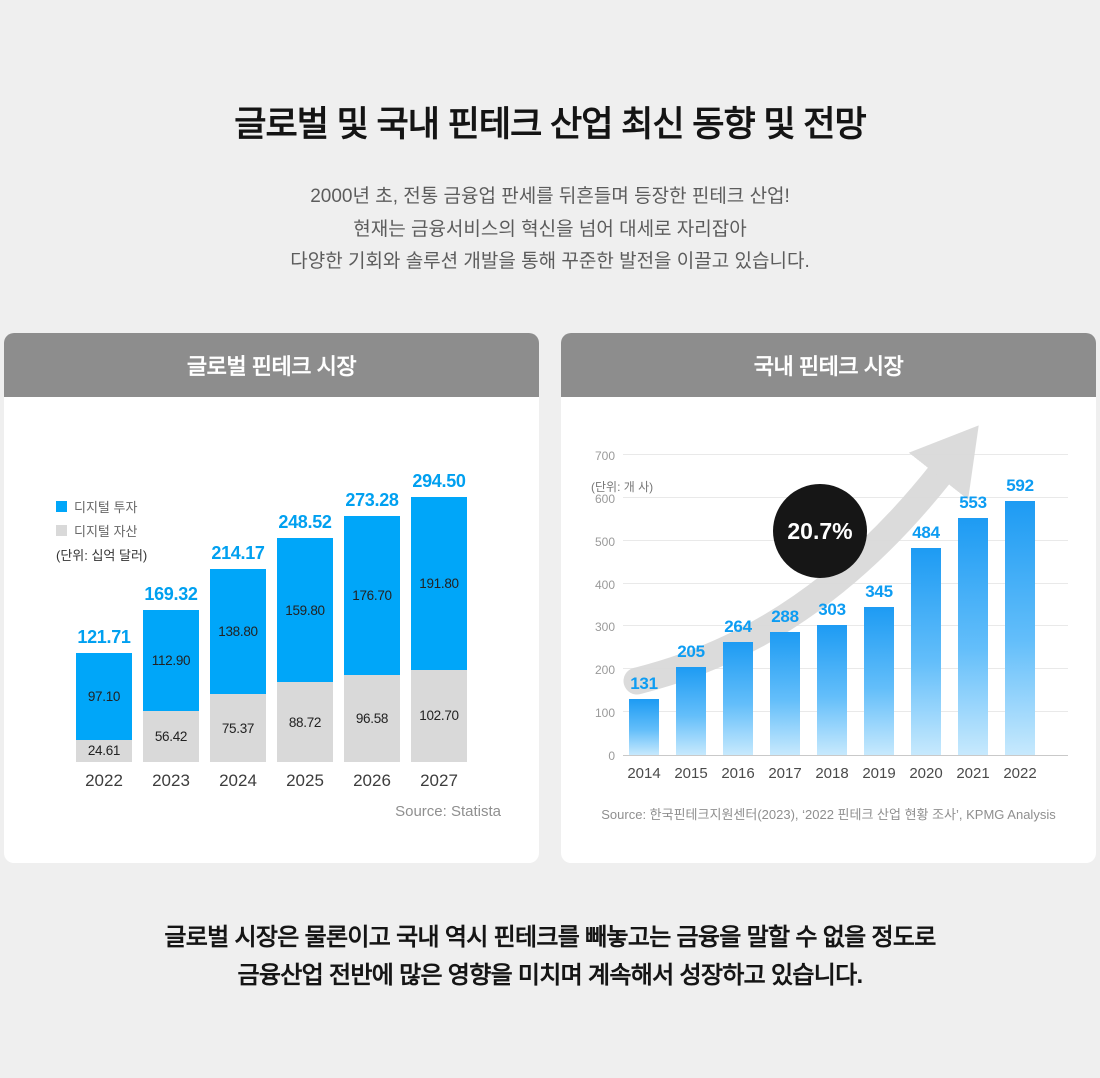 This screenshot has height=1078, width=1100. I want to click on domestic-chart-area: 0 100 200 300 400 500 600 700 131 205 264 288 303 34, so click(828, 594).